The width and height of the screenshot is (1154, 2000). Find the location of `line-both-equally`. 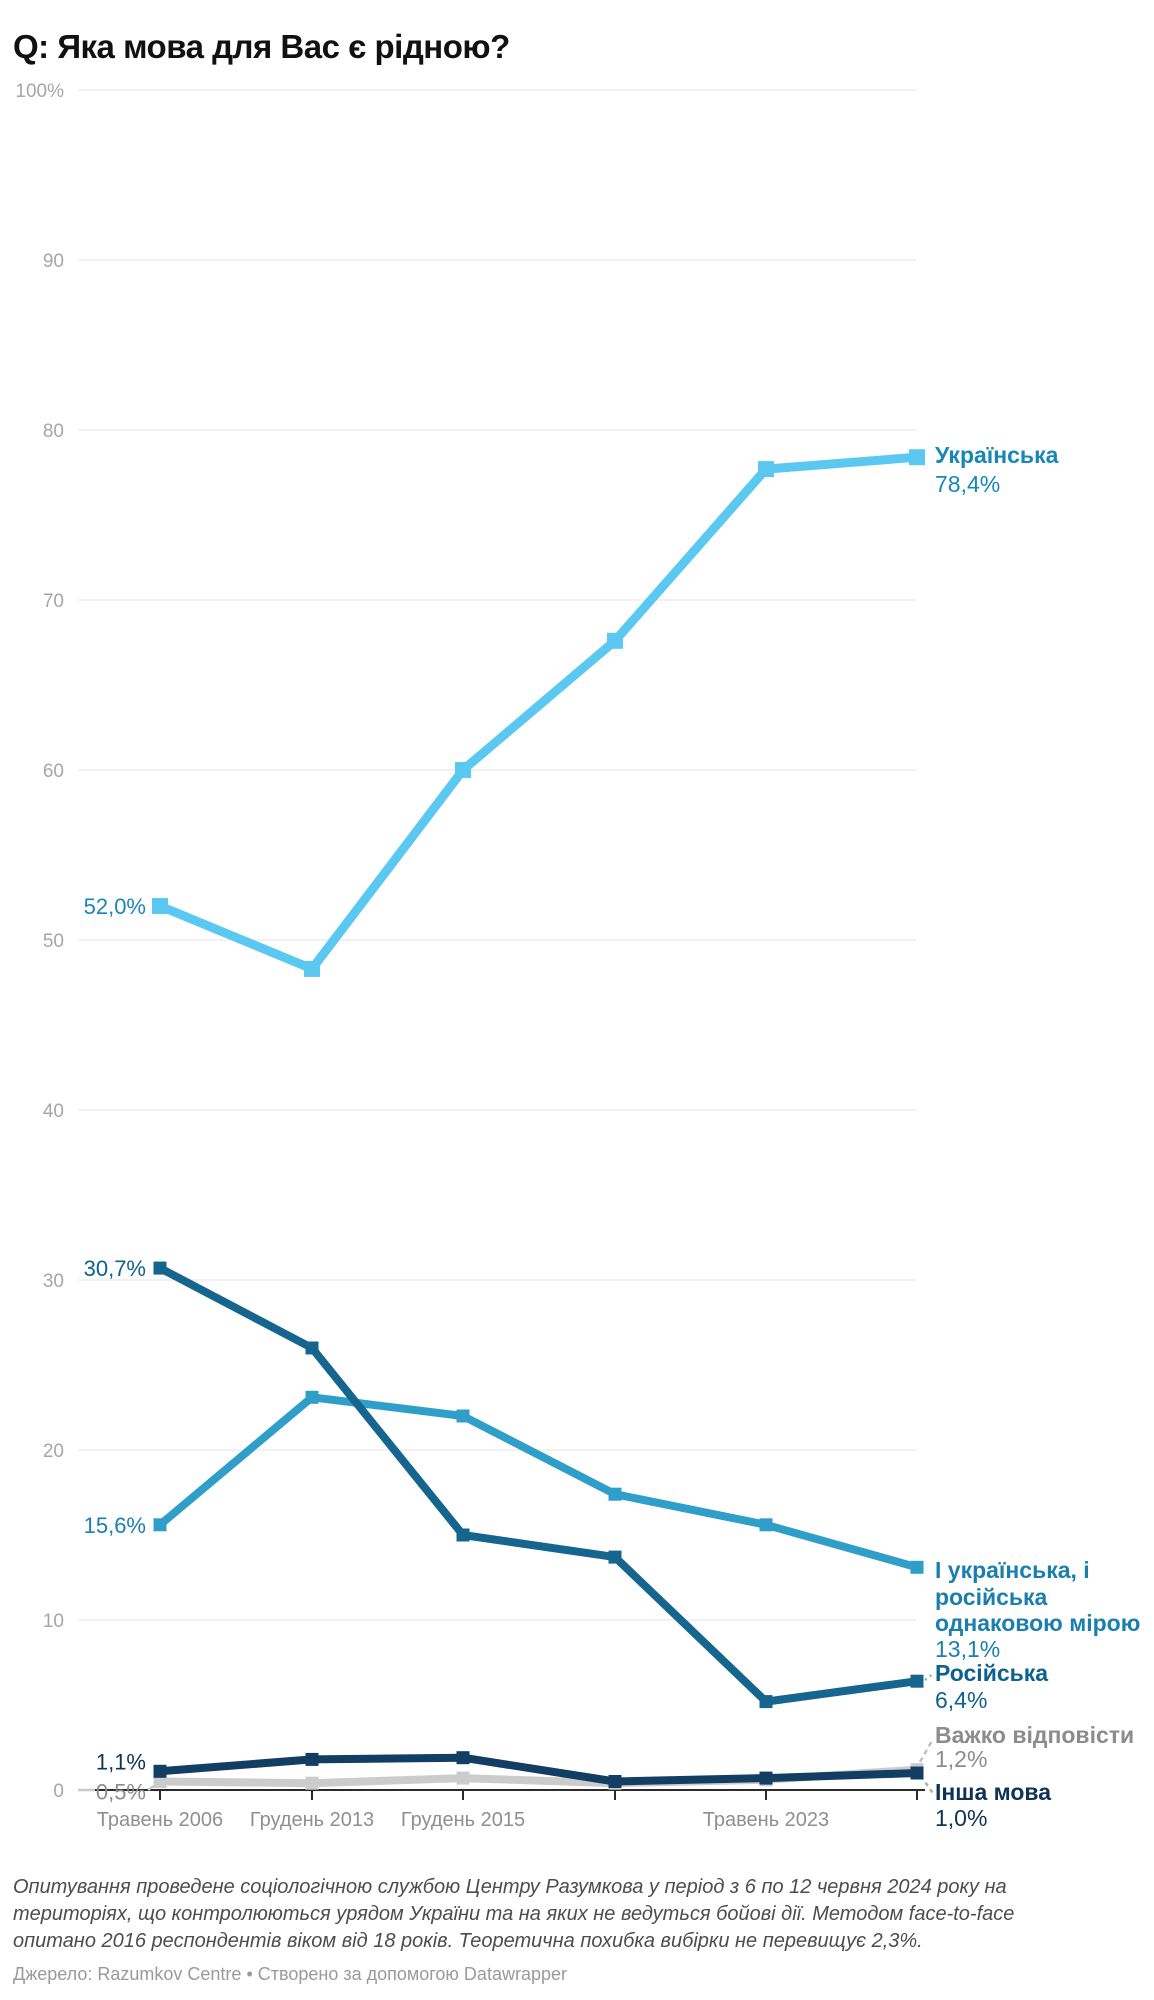

line-both-equally is located at coordinates (538, 1482).